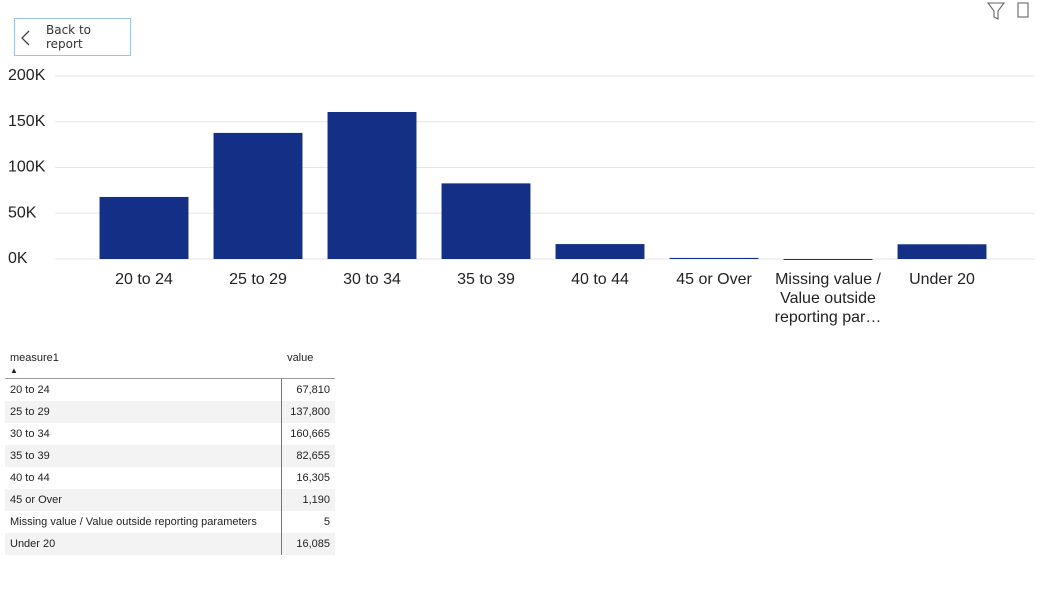  Describe the element at coordinates (68, 37) in the screenshot. I see `back-label: Back to report` at that location.